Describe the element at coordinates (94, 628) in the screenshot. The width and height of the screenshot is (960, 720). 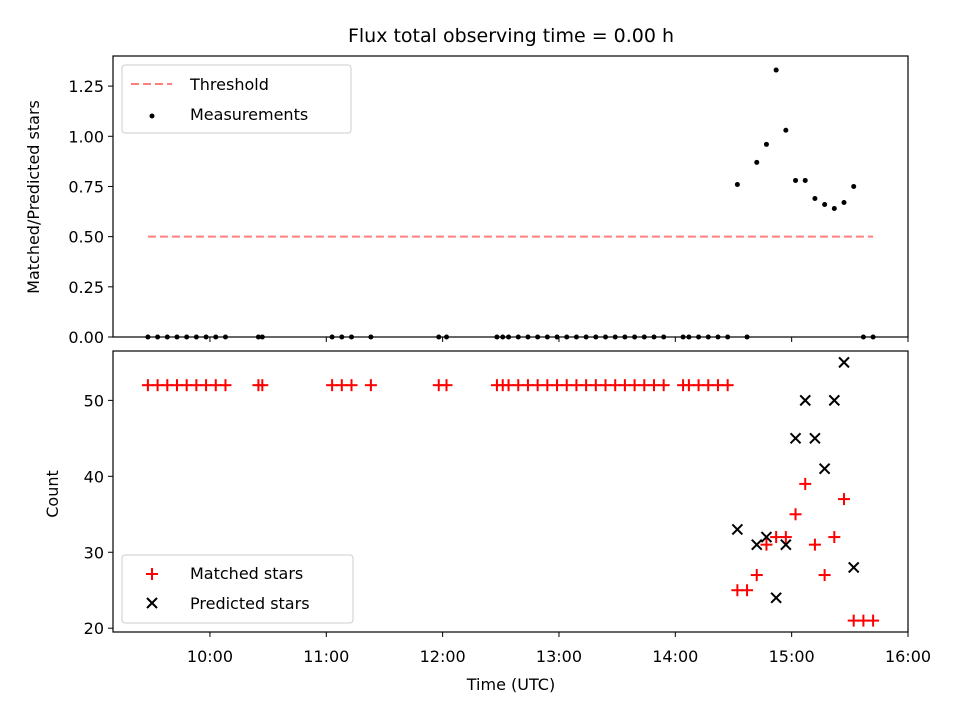
I see `bottom-y-tick-label: 20` at that location.